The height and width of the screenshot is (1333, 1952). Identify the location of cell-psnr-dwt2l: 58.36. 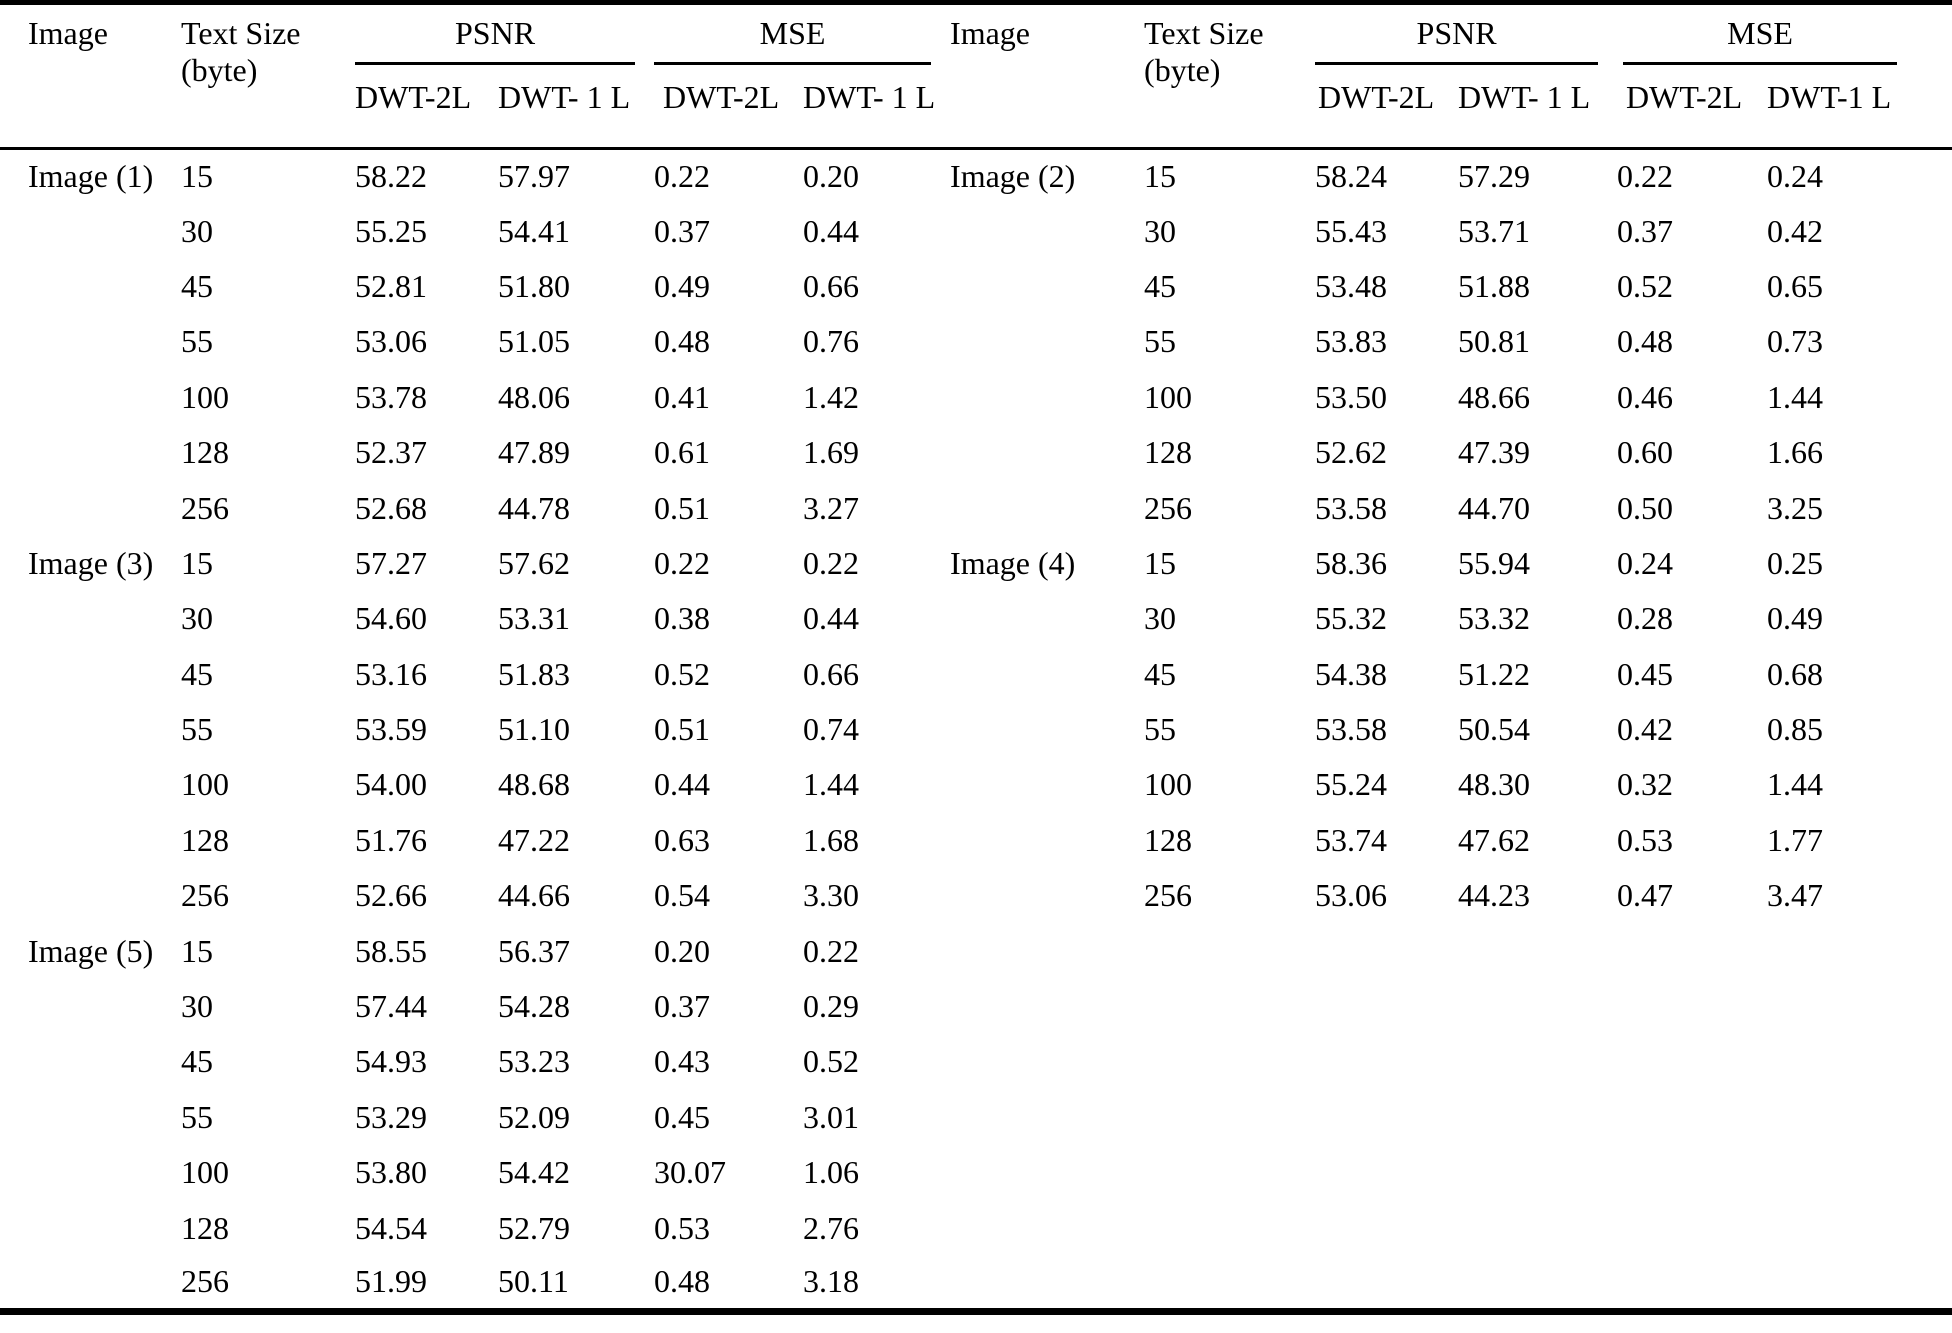
(1351, 562).